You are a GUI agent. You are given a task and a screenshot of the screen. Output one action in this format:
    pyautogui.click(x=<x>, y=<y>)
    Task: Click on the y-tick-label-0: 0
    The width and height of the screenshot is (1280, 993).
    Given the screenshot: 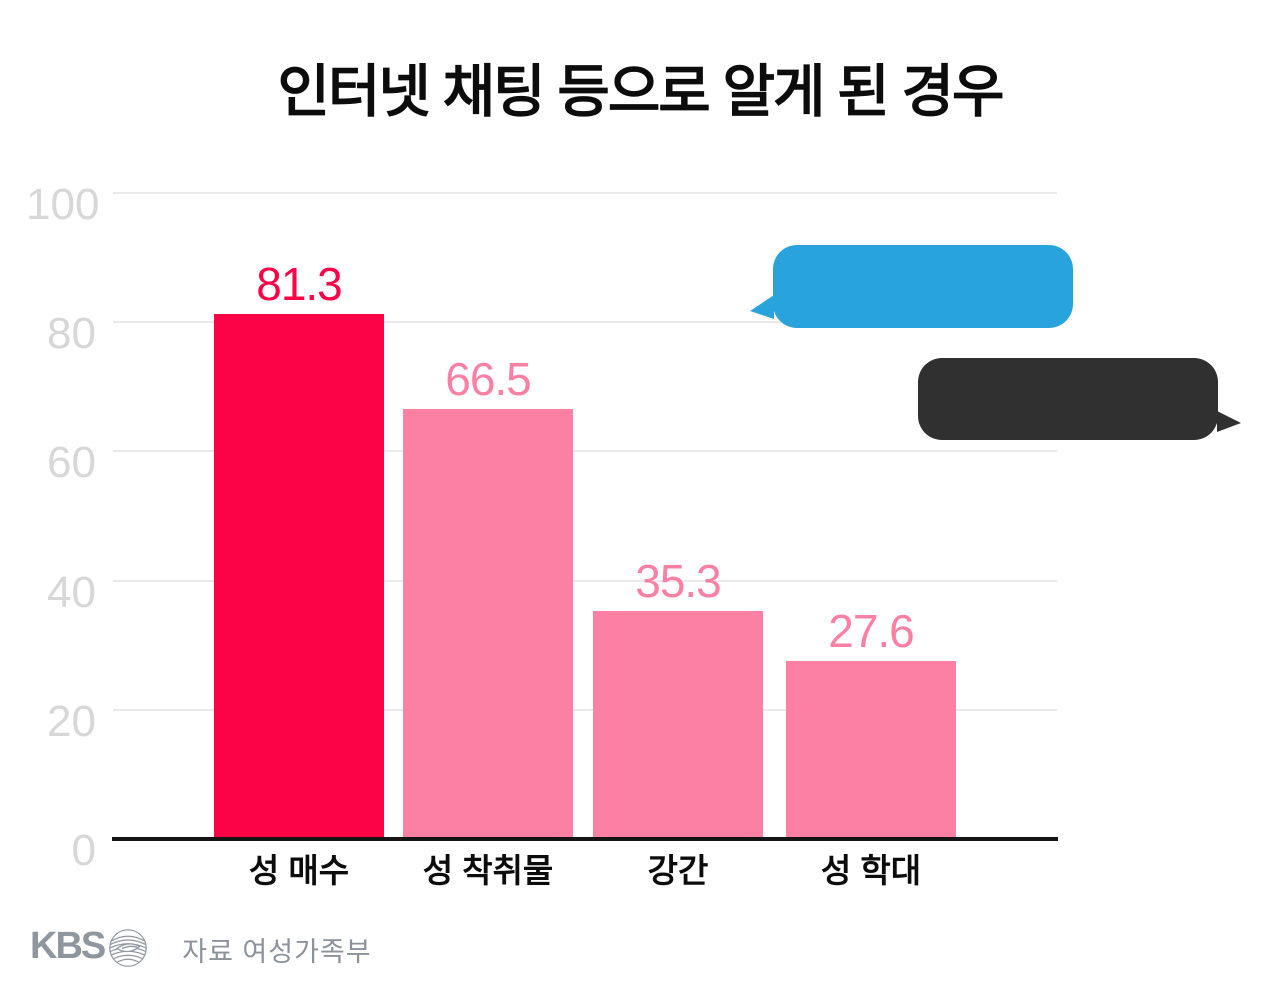 What is the action you would take?
    pyautogui.click(x=83, y=850)
    